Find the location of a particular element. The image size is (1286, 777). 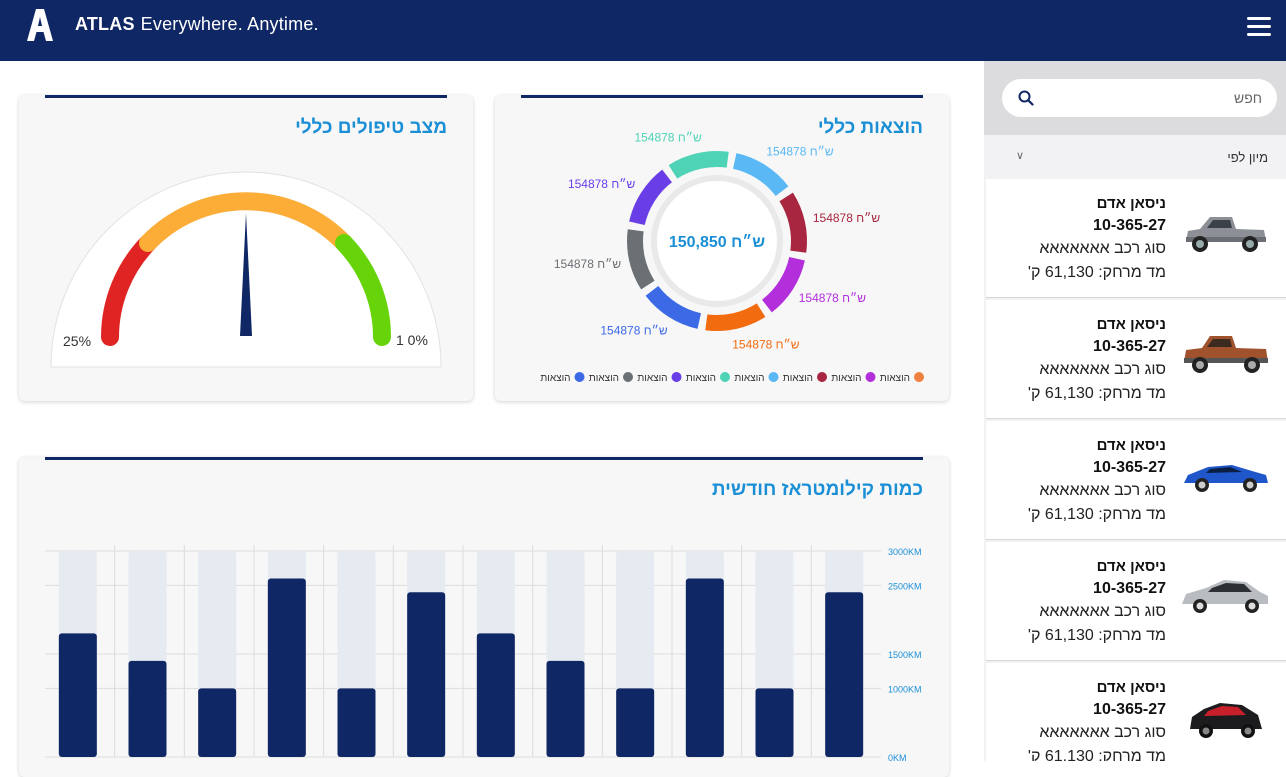

donut-center-total: 150,850 ש״ח is located at coordinates (717, 242).